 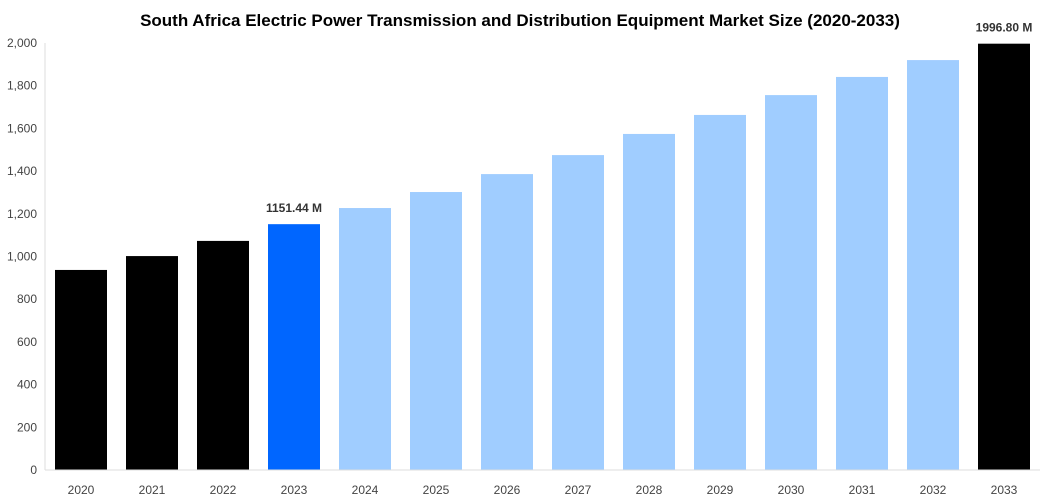 I want to click on y-tick-label: 2,000, so click(x=22, y=43).